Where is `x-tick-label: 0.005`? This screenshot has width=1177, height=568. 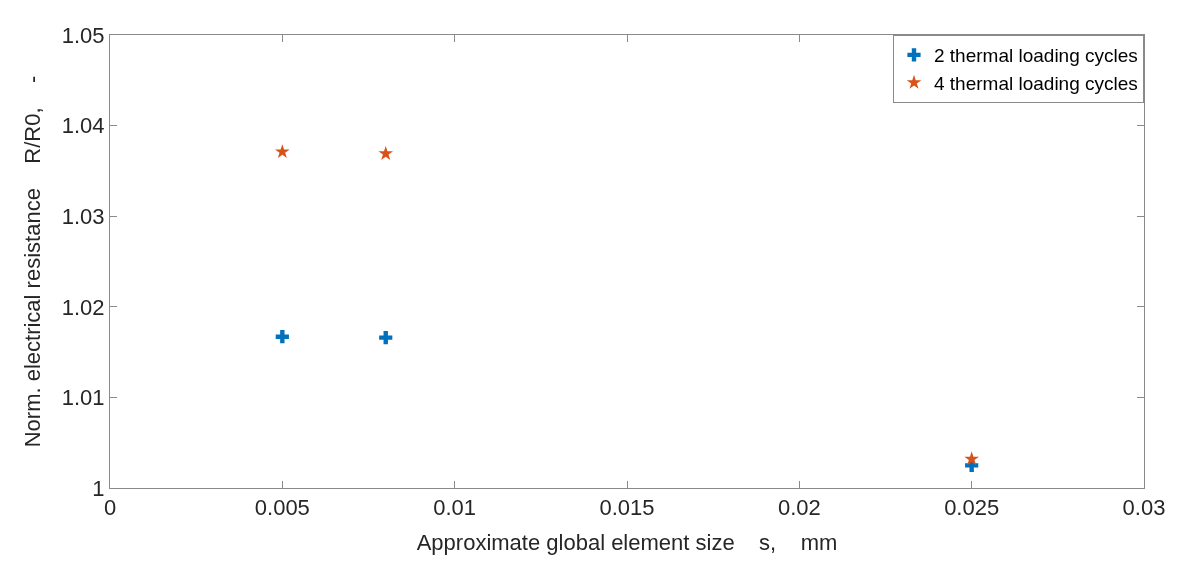 x-tick-label: 0.005 is located at coordinates (282, 508).